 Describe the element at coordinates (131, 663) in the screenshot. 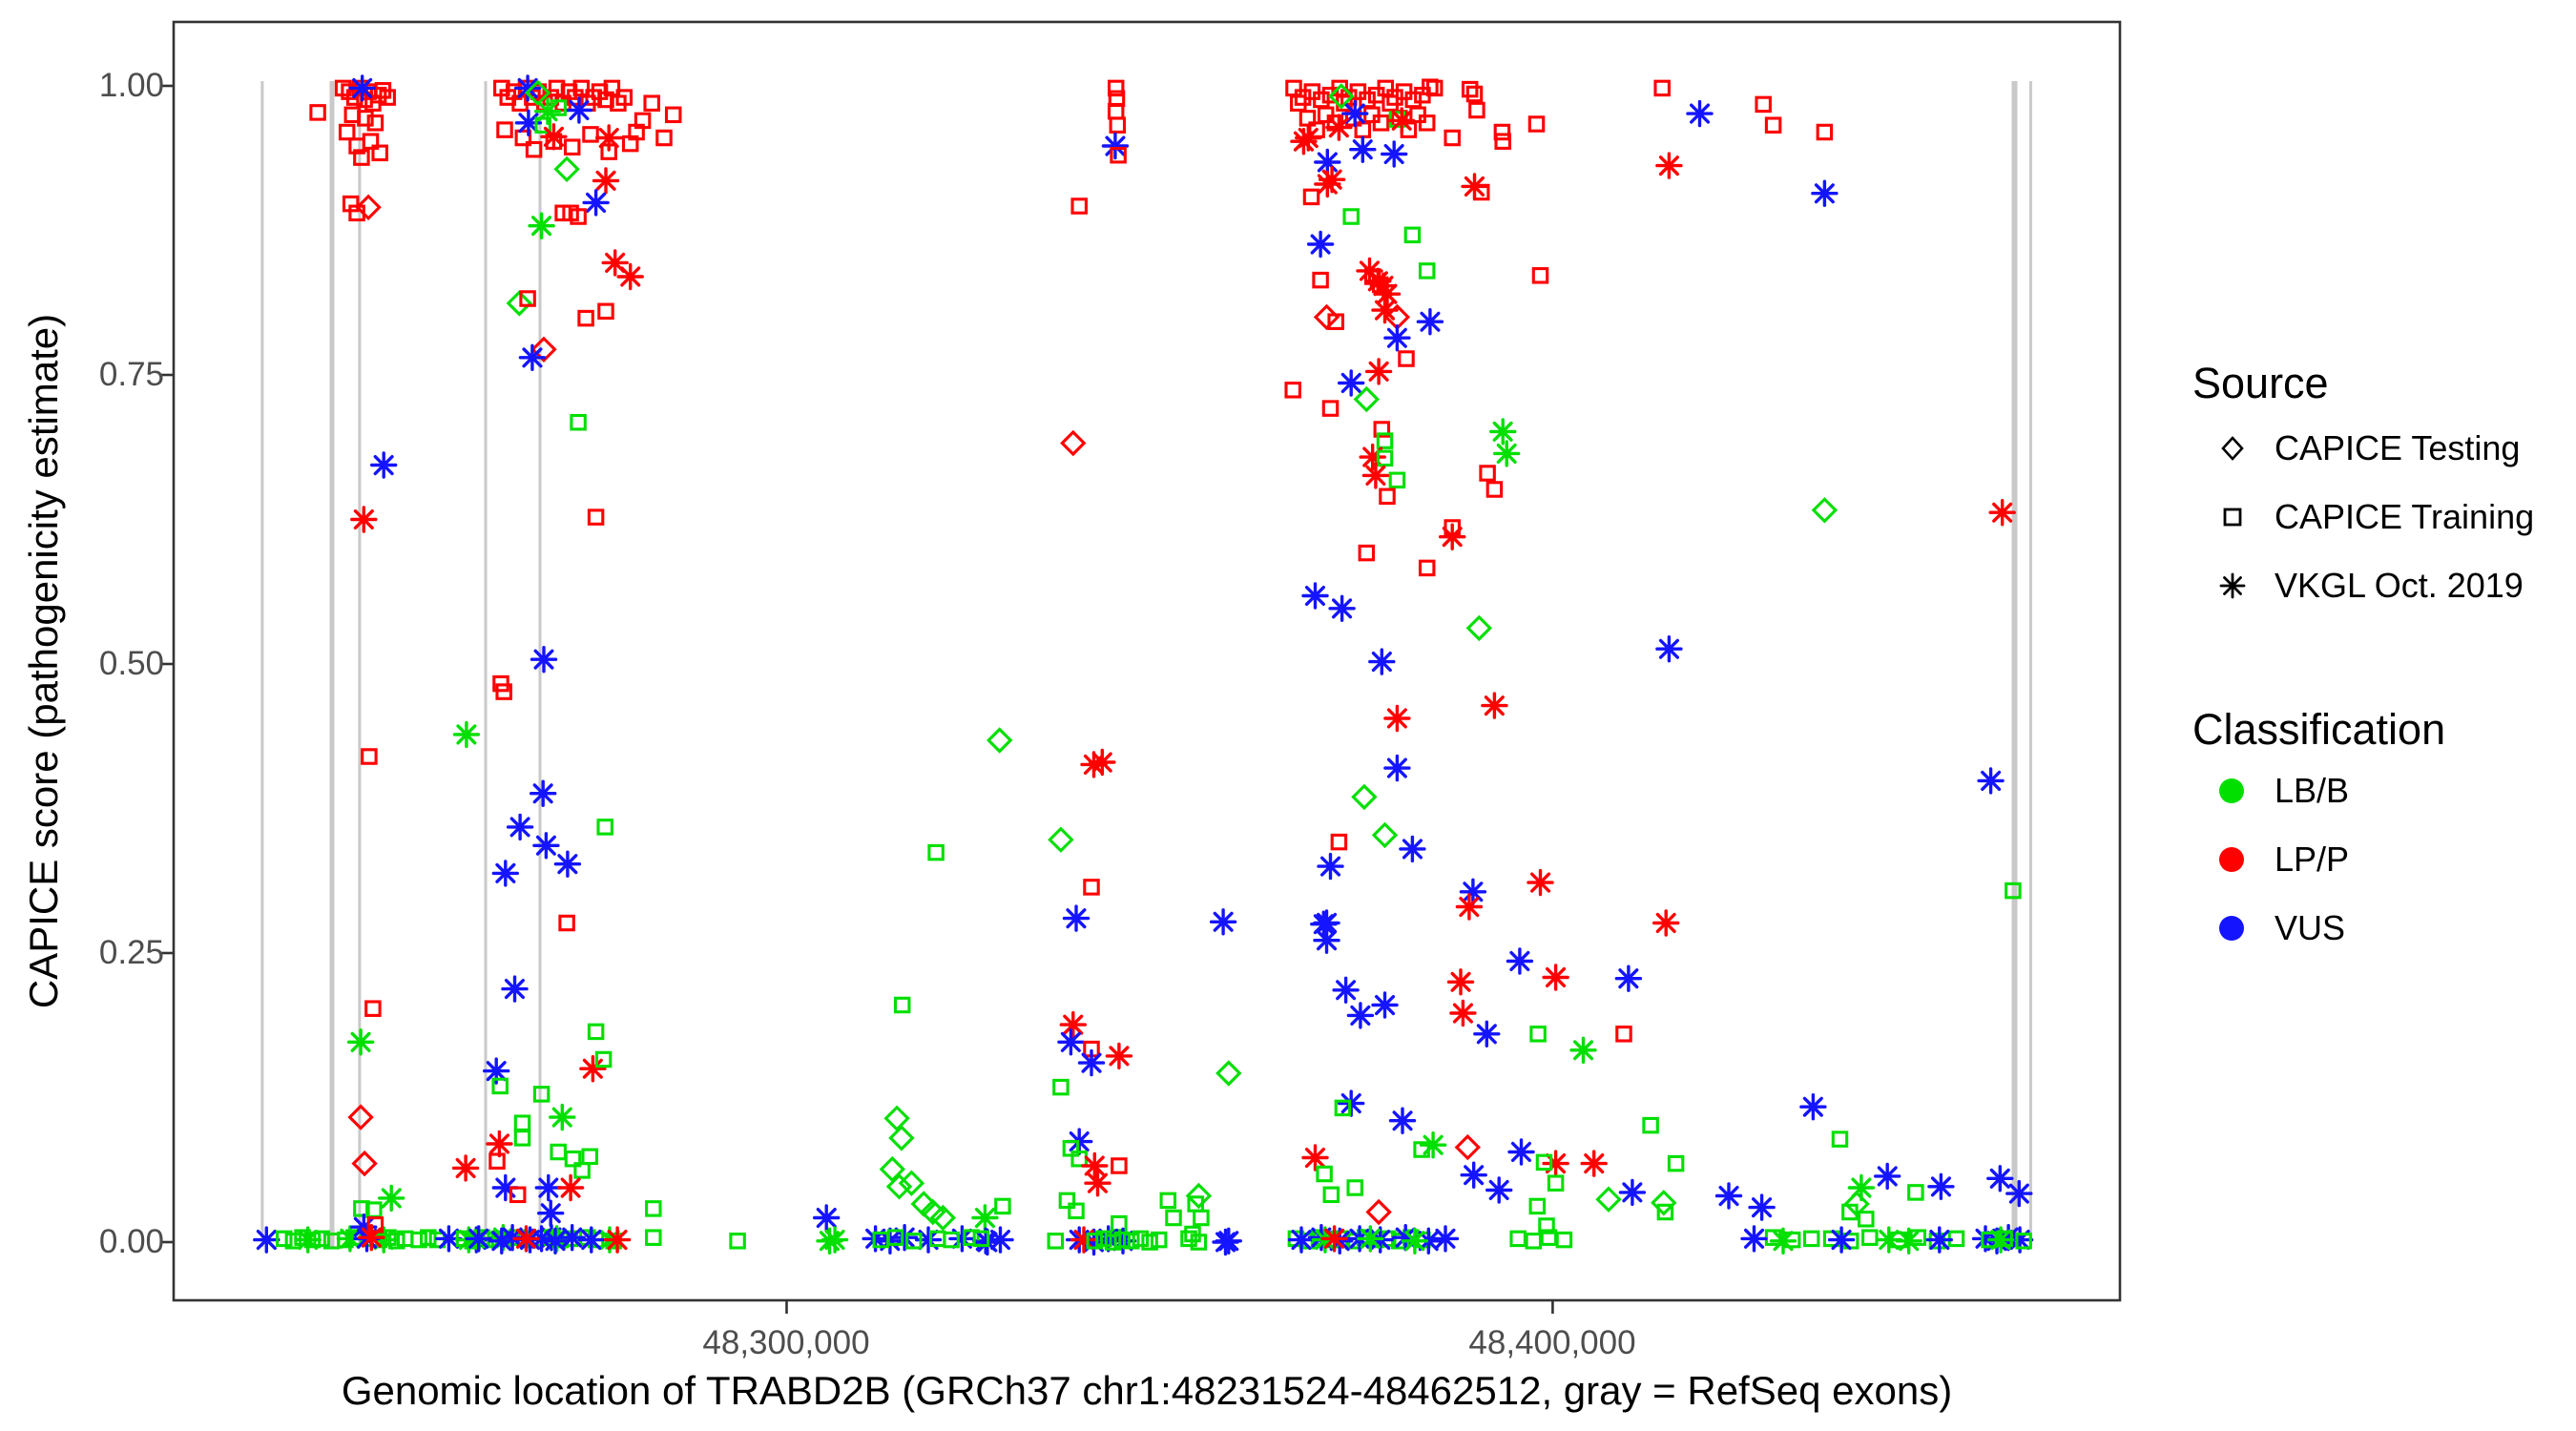

I see `y-tick-label: 0.50` at that location.